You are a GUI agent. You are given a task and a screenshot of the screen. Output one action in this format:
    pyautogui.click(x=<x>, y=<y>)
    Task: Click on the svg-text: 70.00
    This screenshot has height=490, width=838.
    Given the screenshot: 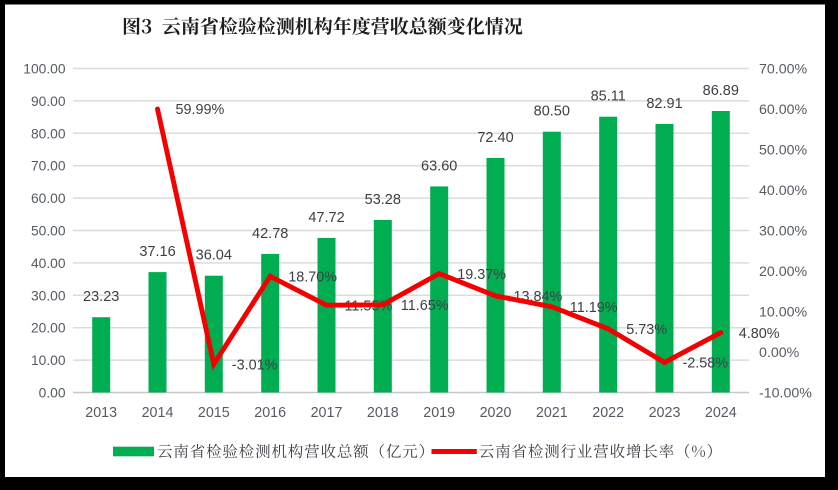 What is the action you would take?
    pyautogui.click(x=48, y=166)
    